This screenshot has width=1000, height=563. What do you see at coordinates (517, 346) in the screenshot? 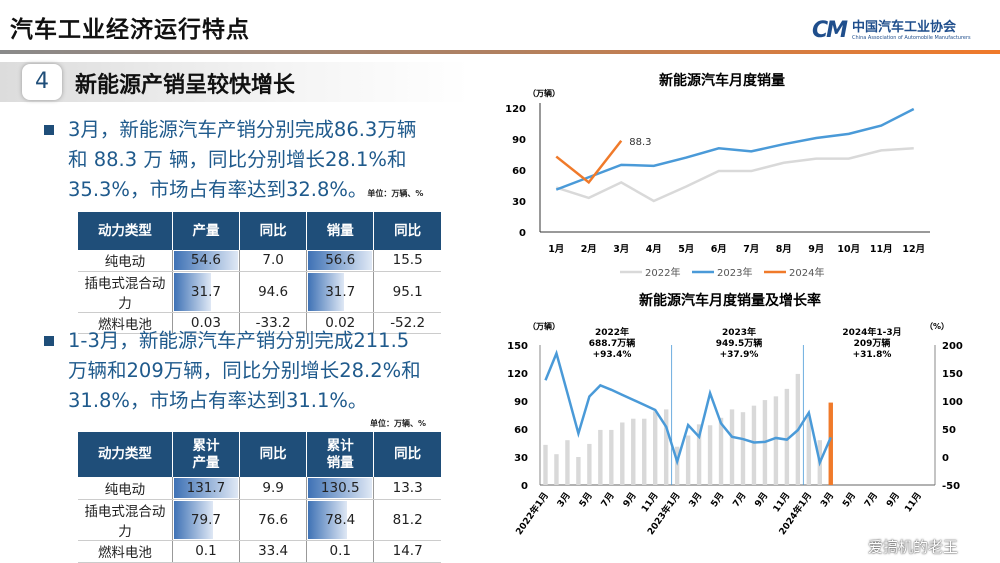
I see `y-tick-label-left: 150` at bounding box center [517, 346].